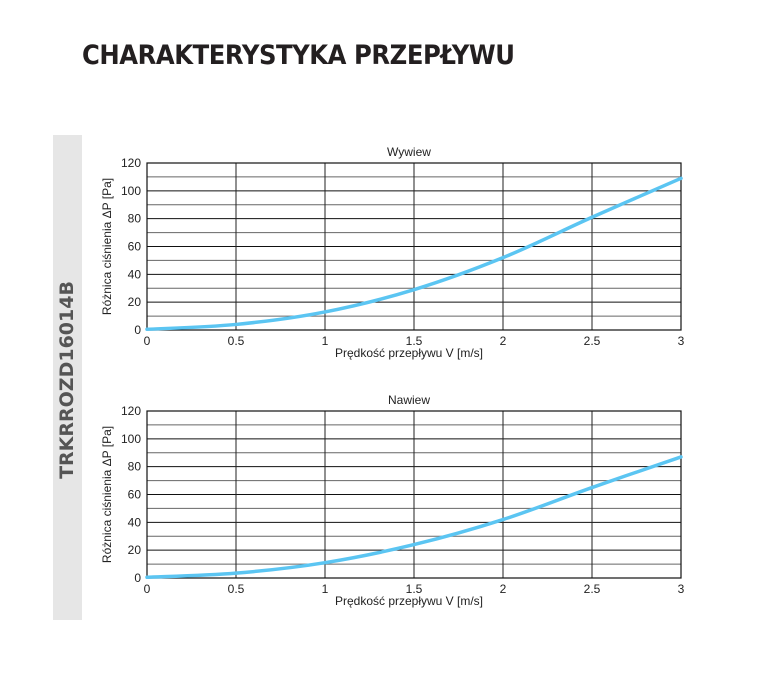  Describe the element at coordinates (409, 152) in the screenshot. I see `chart-title: Wywiew` at that location.